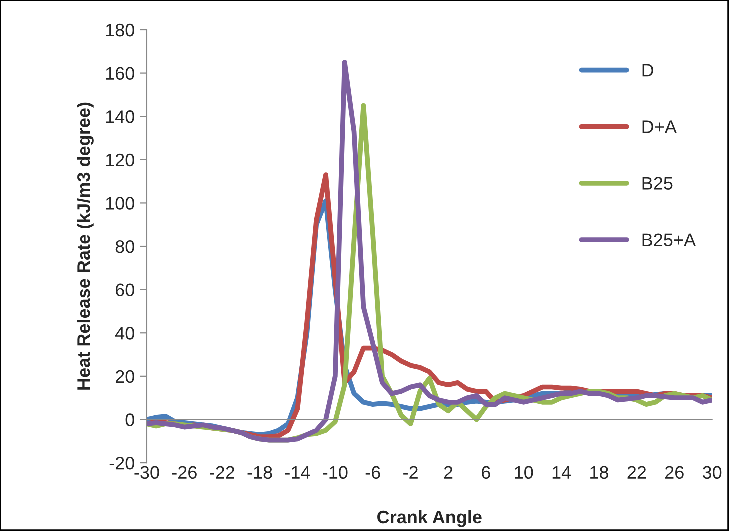  What do you see at coordinates (712, 473) in the screenshot?
I see `x-tick-label: 30` at bounding box center [712, 473].